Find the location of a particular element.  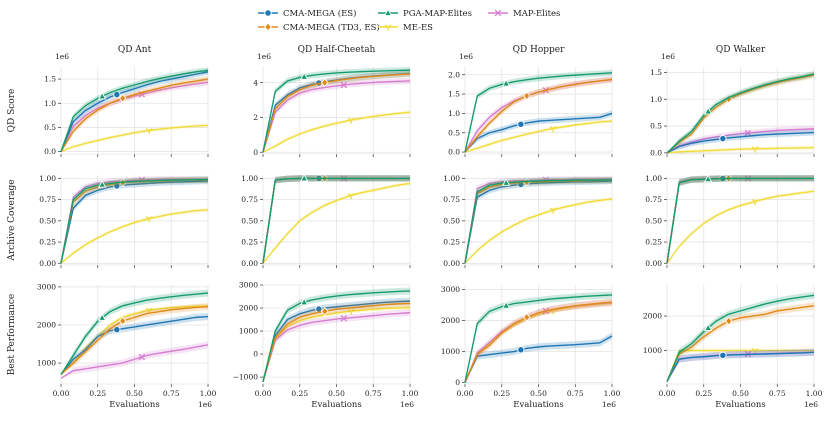

legend-label: MAP-Elites is located at coordinates (536, 14).